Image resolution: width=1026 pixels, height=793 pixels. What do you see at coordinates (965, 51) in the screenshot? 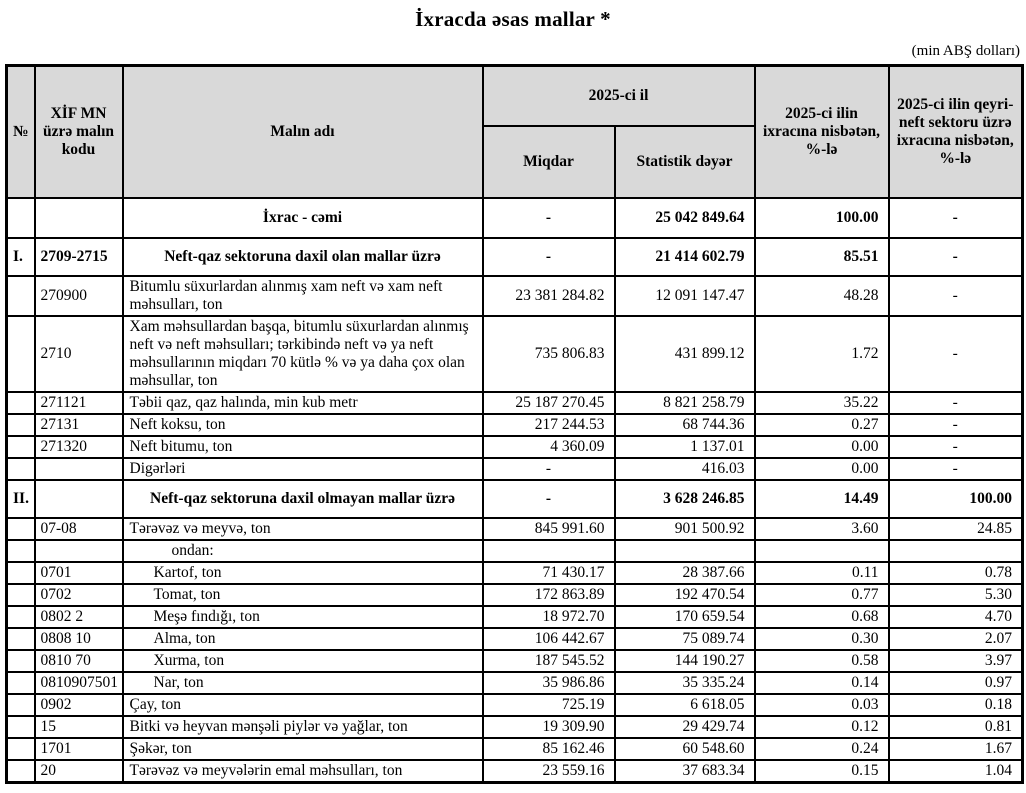
I see `unit-note: (min ABŞ dolları)` at bounding box center [965, 51].